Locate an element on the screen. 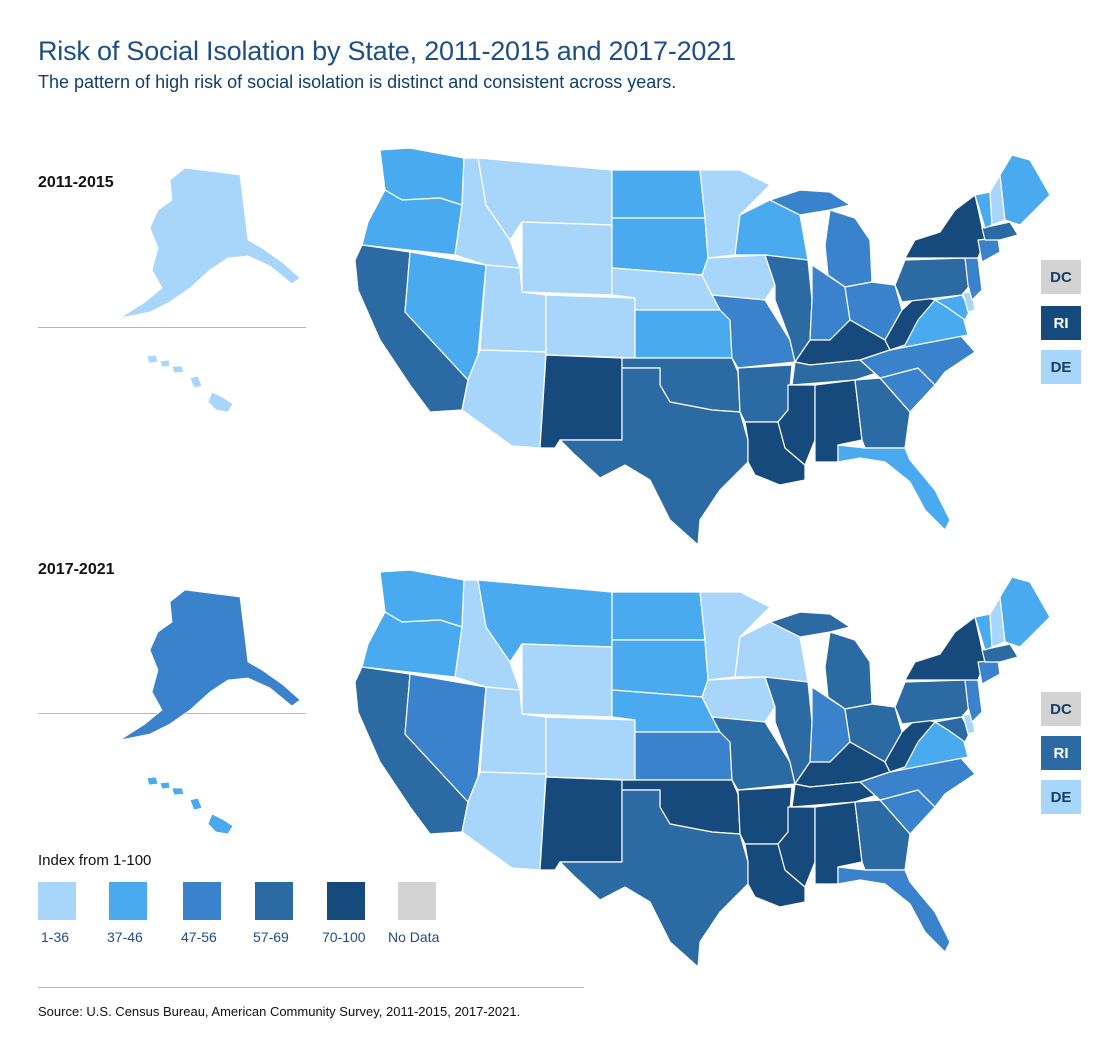  state-tx-2017-2021 is located at coordinates (654, 878).